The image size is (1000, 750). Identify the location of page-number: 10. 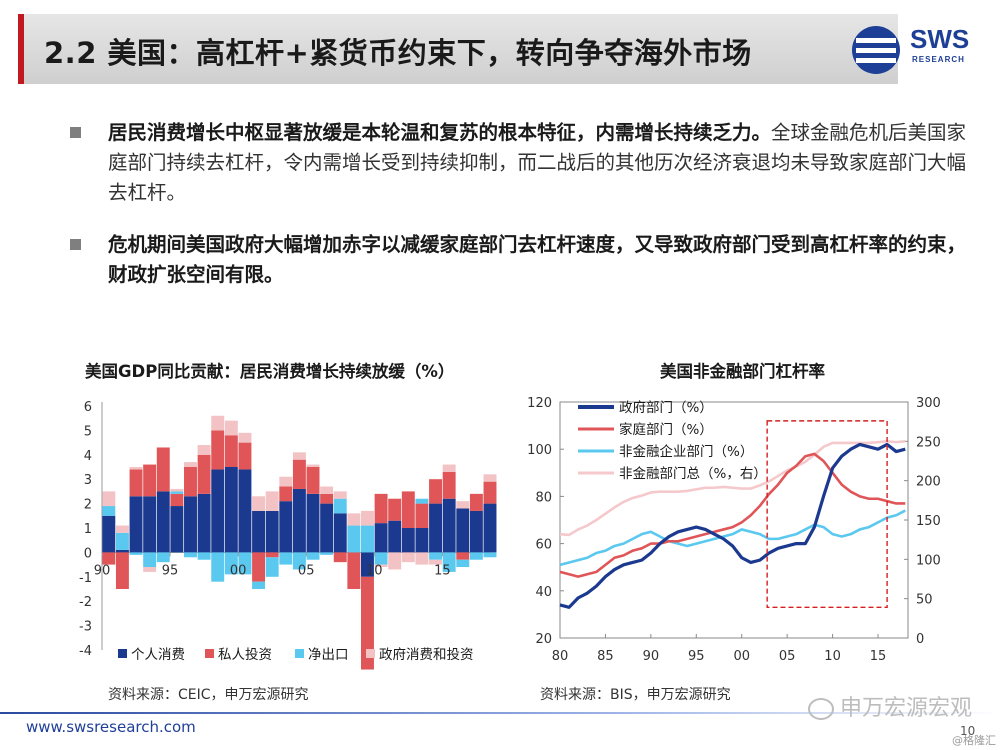
(968, 731).